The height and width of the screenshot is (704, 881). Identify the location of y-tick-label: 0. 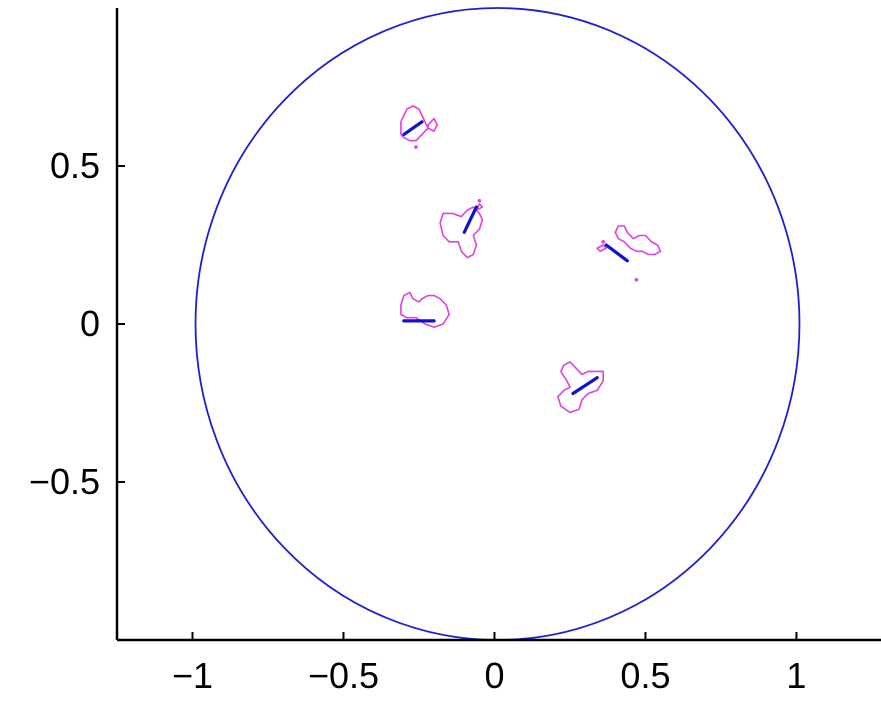
(90, 323).